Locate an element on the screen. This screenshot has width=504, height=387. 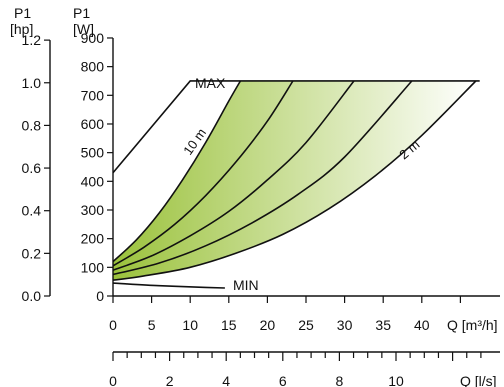
q-m3h-tick-label: 35 is located at coordinates (383, 325).